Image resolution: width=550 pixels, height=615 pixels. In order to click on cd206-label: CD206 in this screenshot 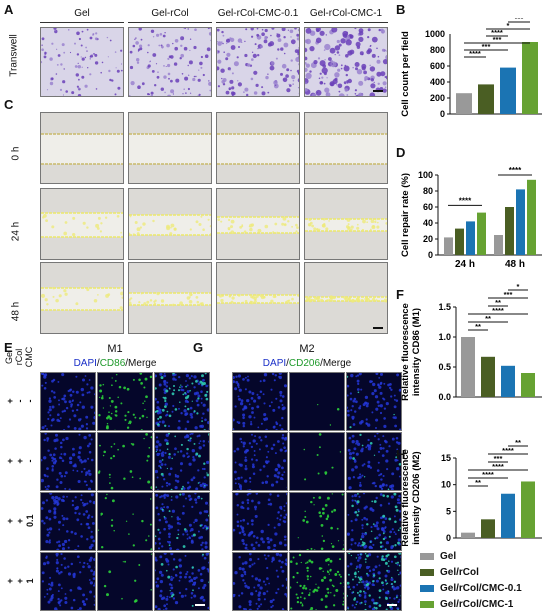, I will do `click(304, 363)`.